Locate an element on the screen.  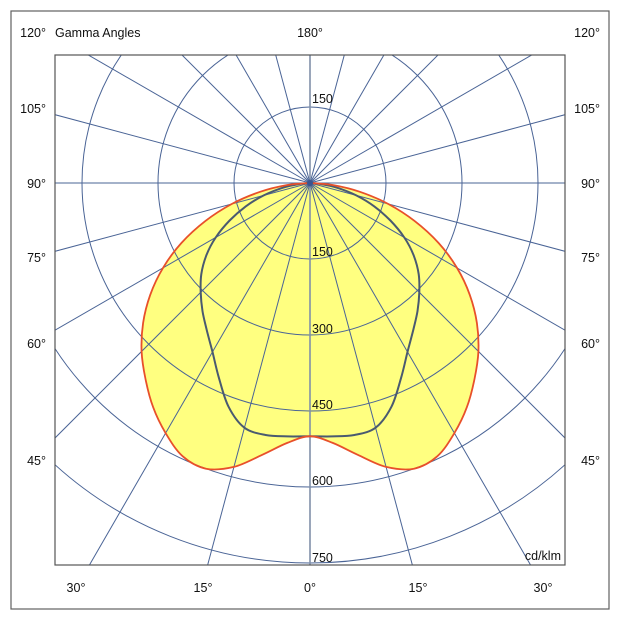
ring-label-150: 150 is located at coordinates (322, 252).